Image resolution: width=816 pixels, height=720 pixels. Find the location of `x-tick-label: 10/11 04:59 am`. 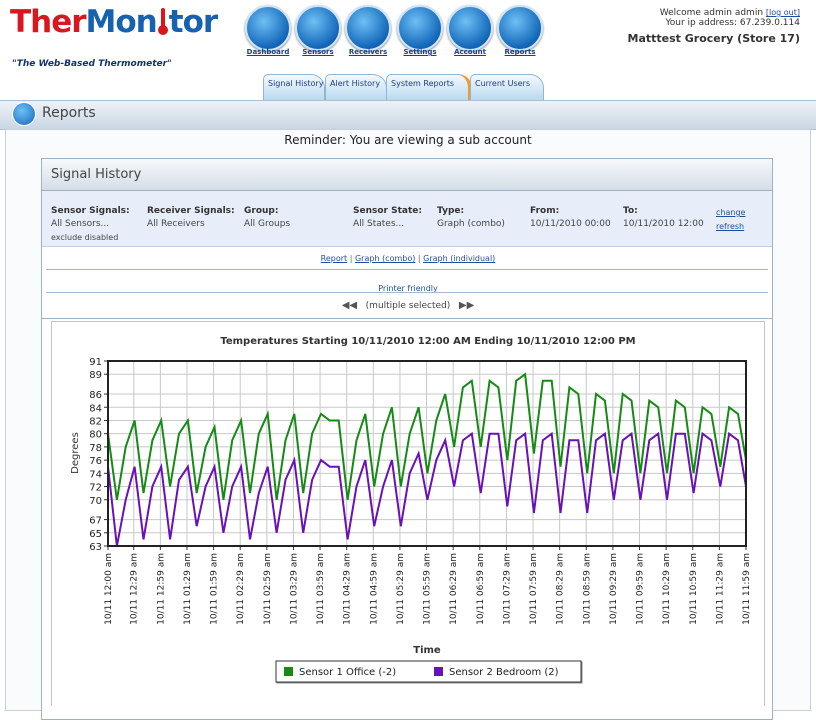

x-tick-label: 10/11 04:59 am is located at coordinates (374, 589).